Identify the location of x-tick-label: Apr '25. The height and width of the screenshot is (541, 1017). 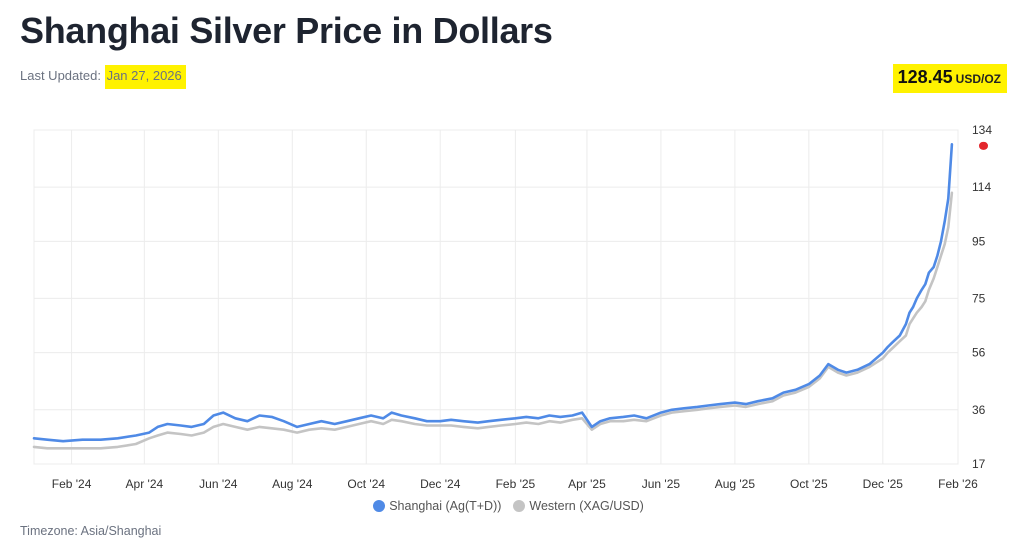
(587, 484).